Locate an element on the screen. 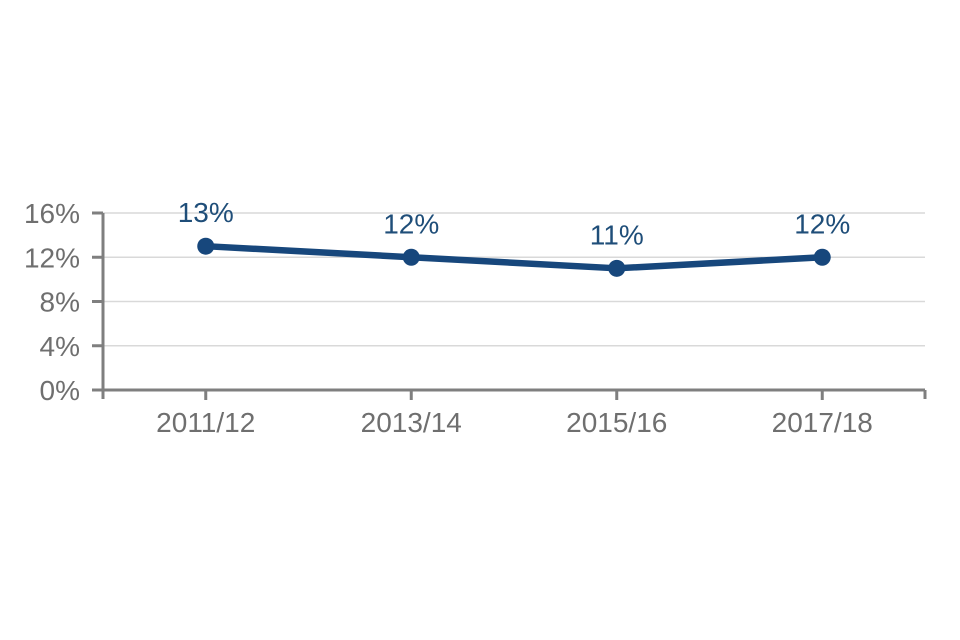 The image size is (960, 640). x-tick-label: 2013/14 is located at coordinates (411, 422).